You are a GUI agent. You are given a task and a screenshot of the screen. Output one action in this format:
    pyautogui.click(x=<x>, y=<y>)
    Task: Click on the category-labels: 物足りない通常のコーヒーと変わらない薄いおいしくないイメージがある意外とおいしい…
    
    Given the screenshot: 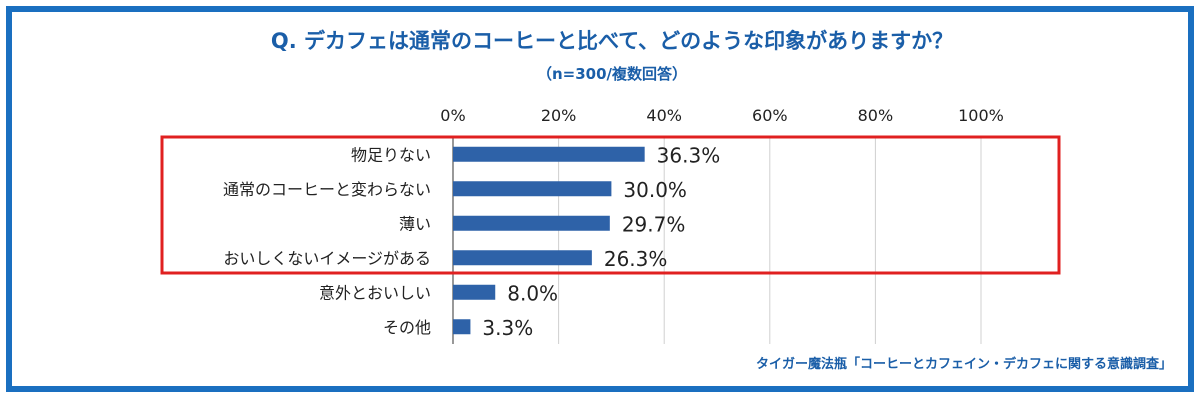 What is the action you would take?
    pyautogui.click(x=327, y=241)
    